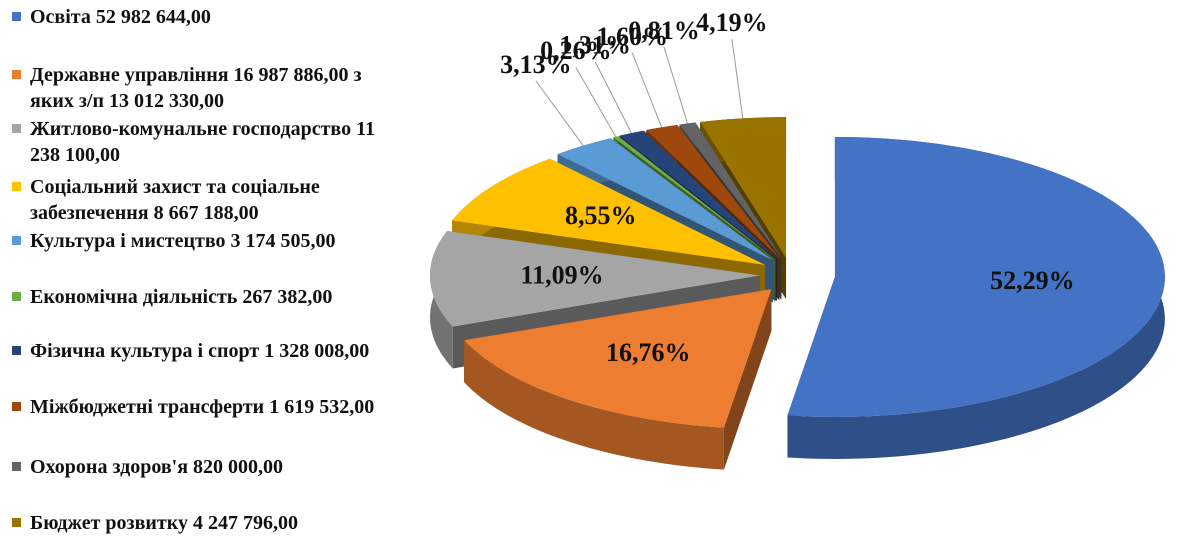 This screenshot has width=1192, height=542. I want to click on legend-label: Фізична культура і спорт 1 328 008,00, so click(200, 351).